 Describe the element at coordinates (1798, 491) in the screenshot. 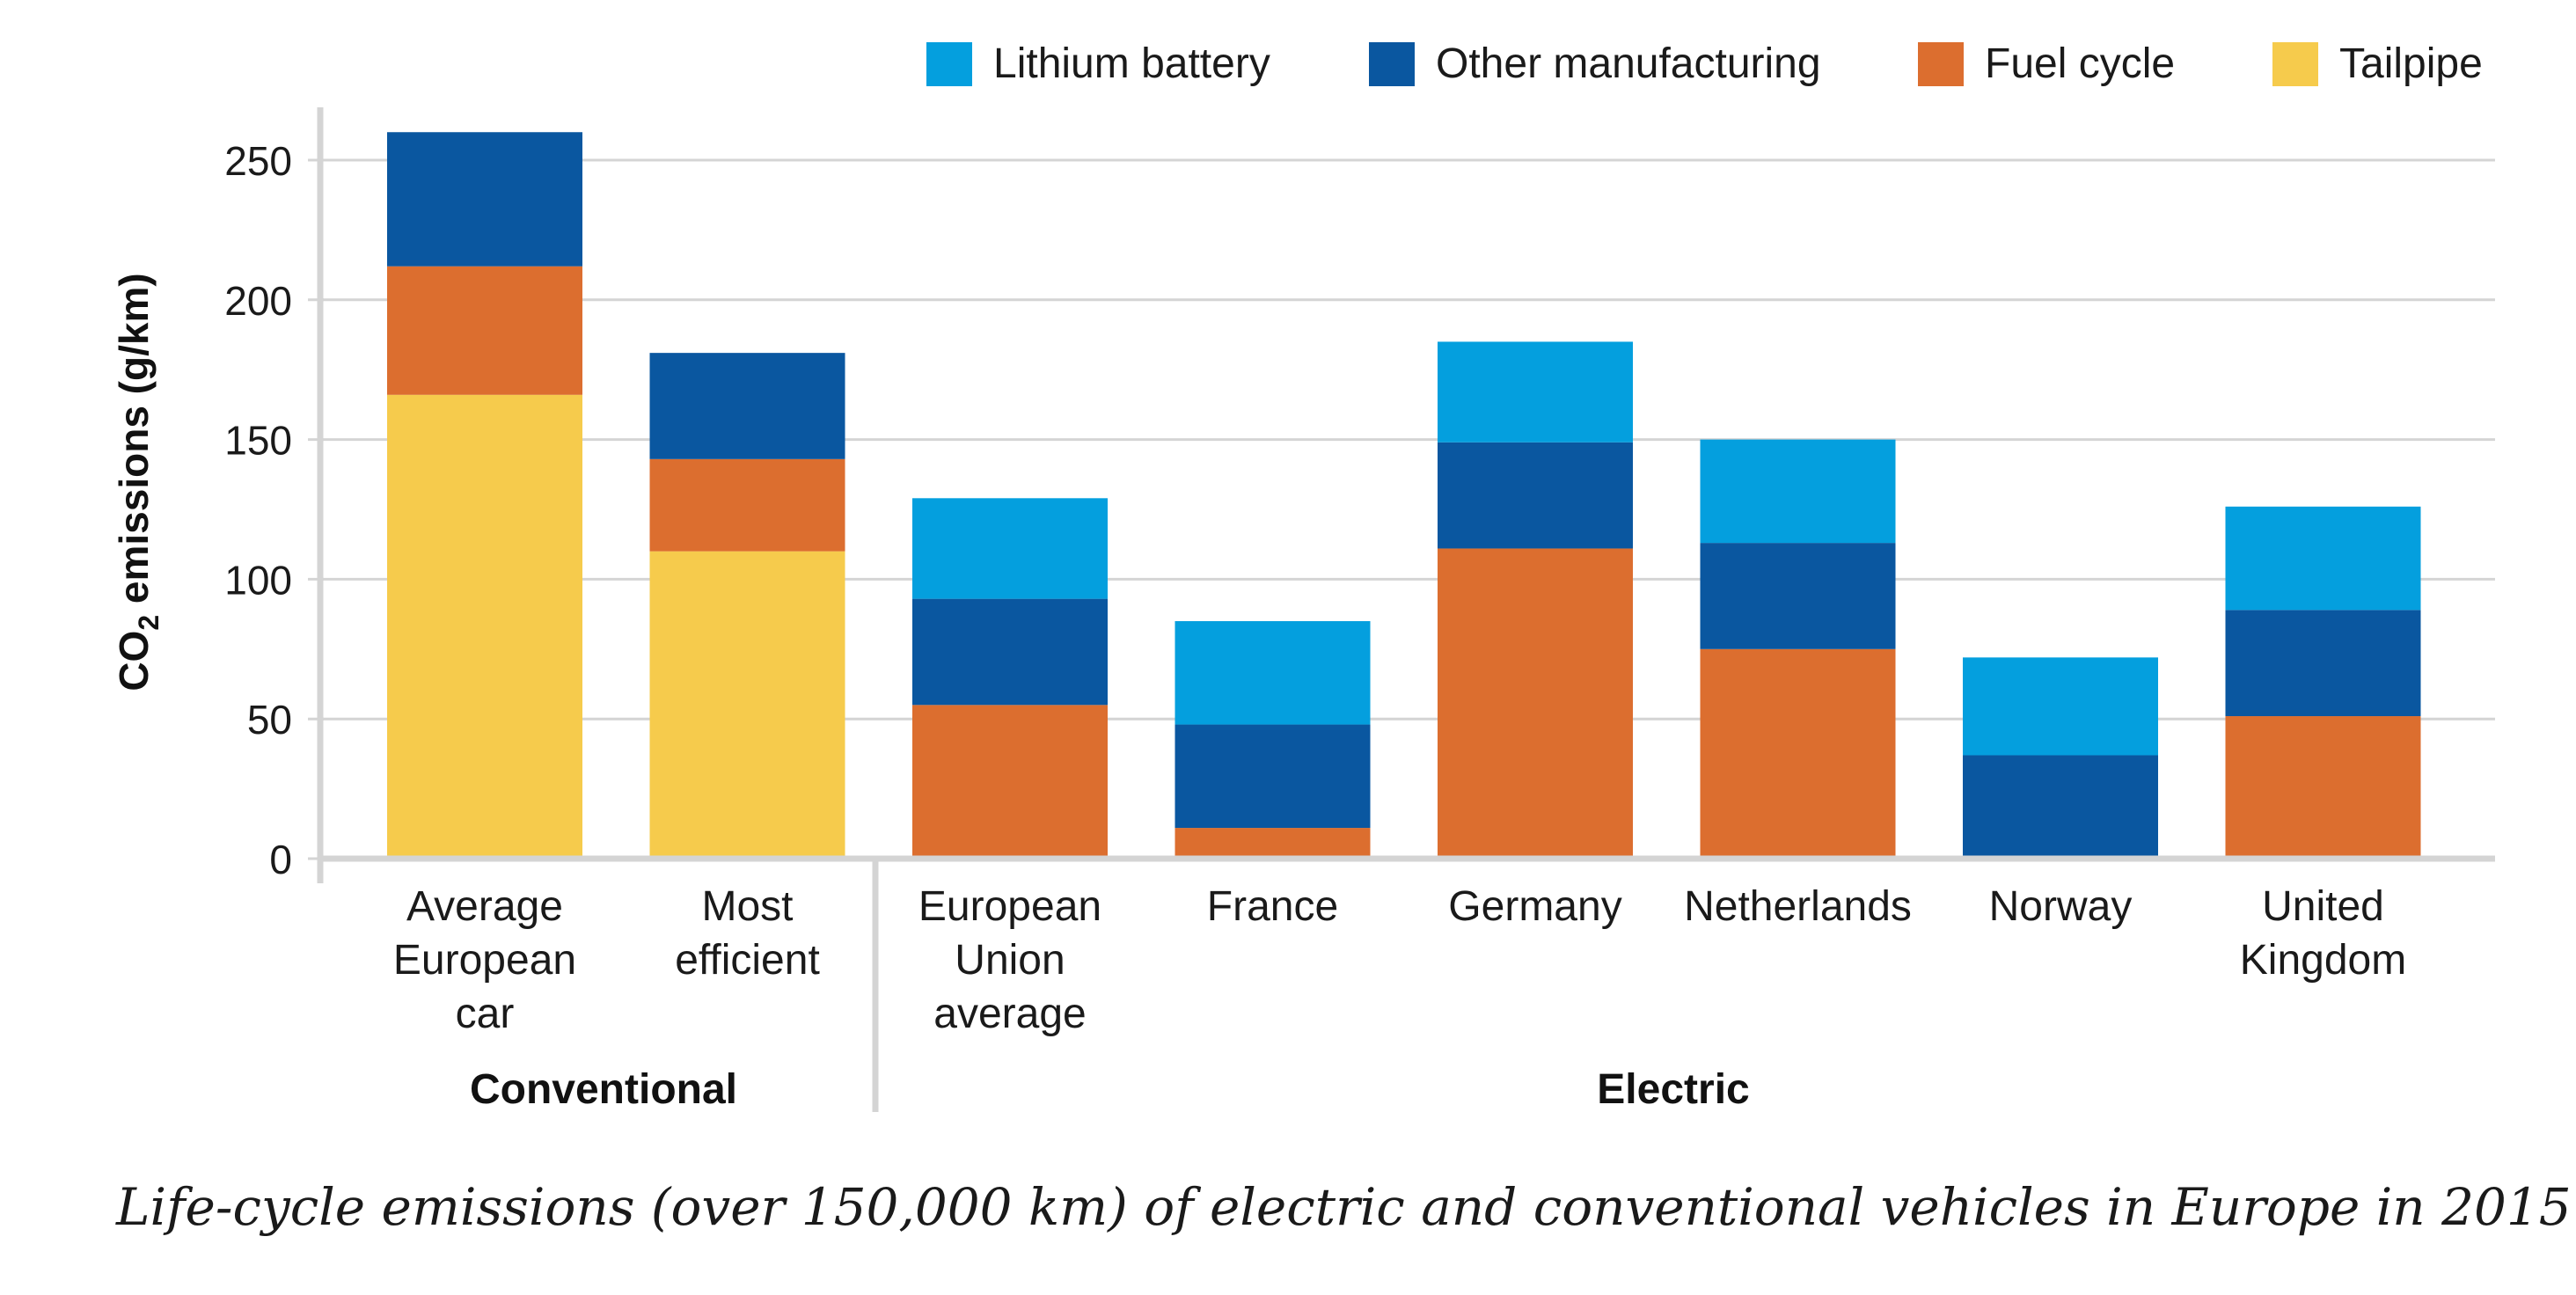

I see `bar-5-lithium-battery` at that location.